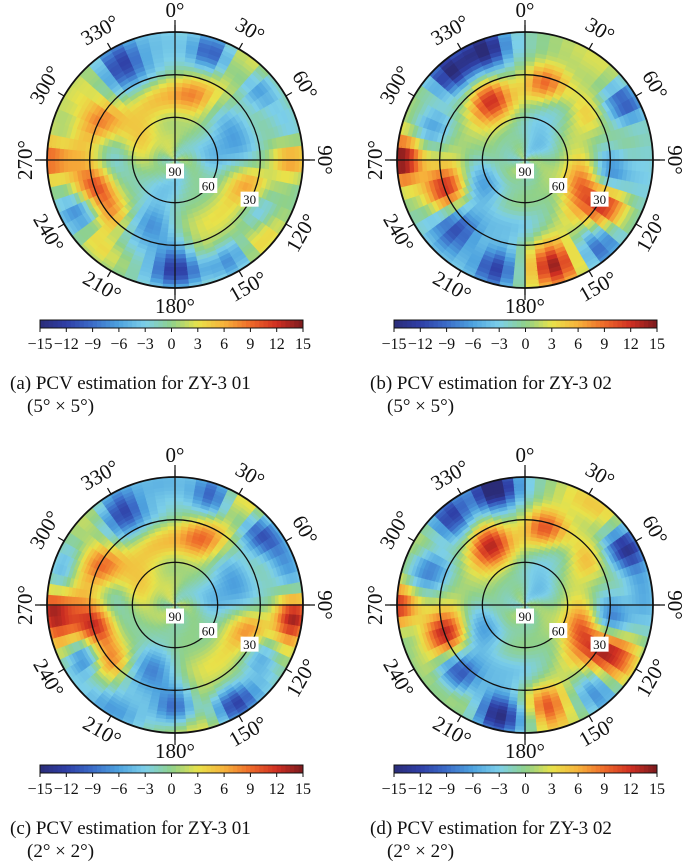 The height and width of the screenshot is (866, 700). I want to click on colorbar-tick-label: 6, so click(224, 344).